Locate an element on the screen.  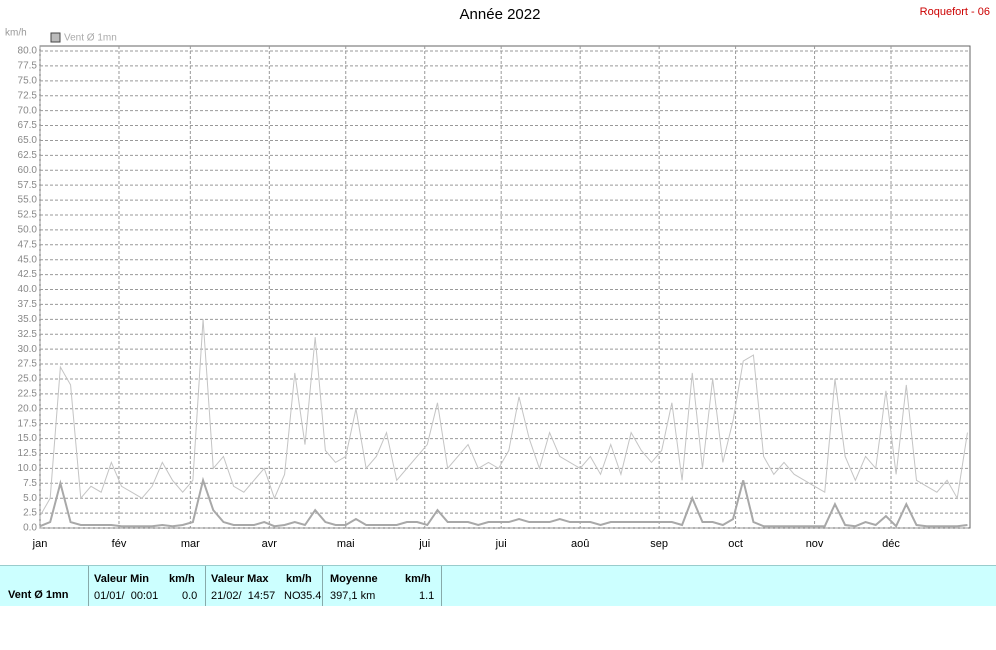
min-date: 01/01/ 00:01 is located at coordinates (126, 596).